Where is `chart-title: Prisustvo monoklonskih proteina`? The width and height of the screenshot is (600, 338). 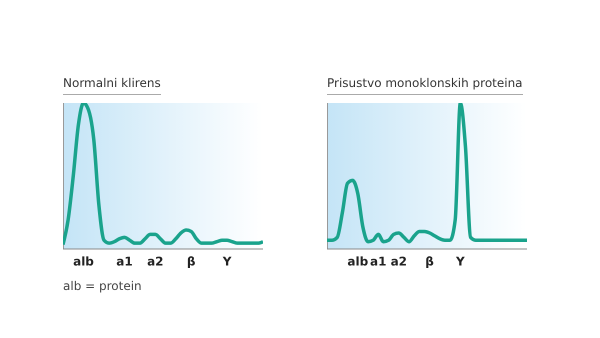 chart-title: Prisustvo monoklonskih proteina is located at coordinates (425, 85).